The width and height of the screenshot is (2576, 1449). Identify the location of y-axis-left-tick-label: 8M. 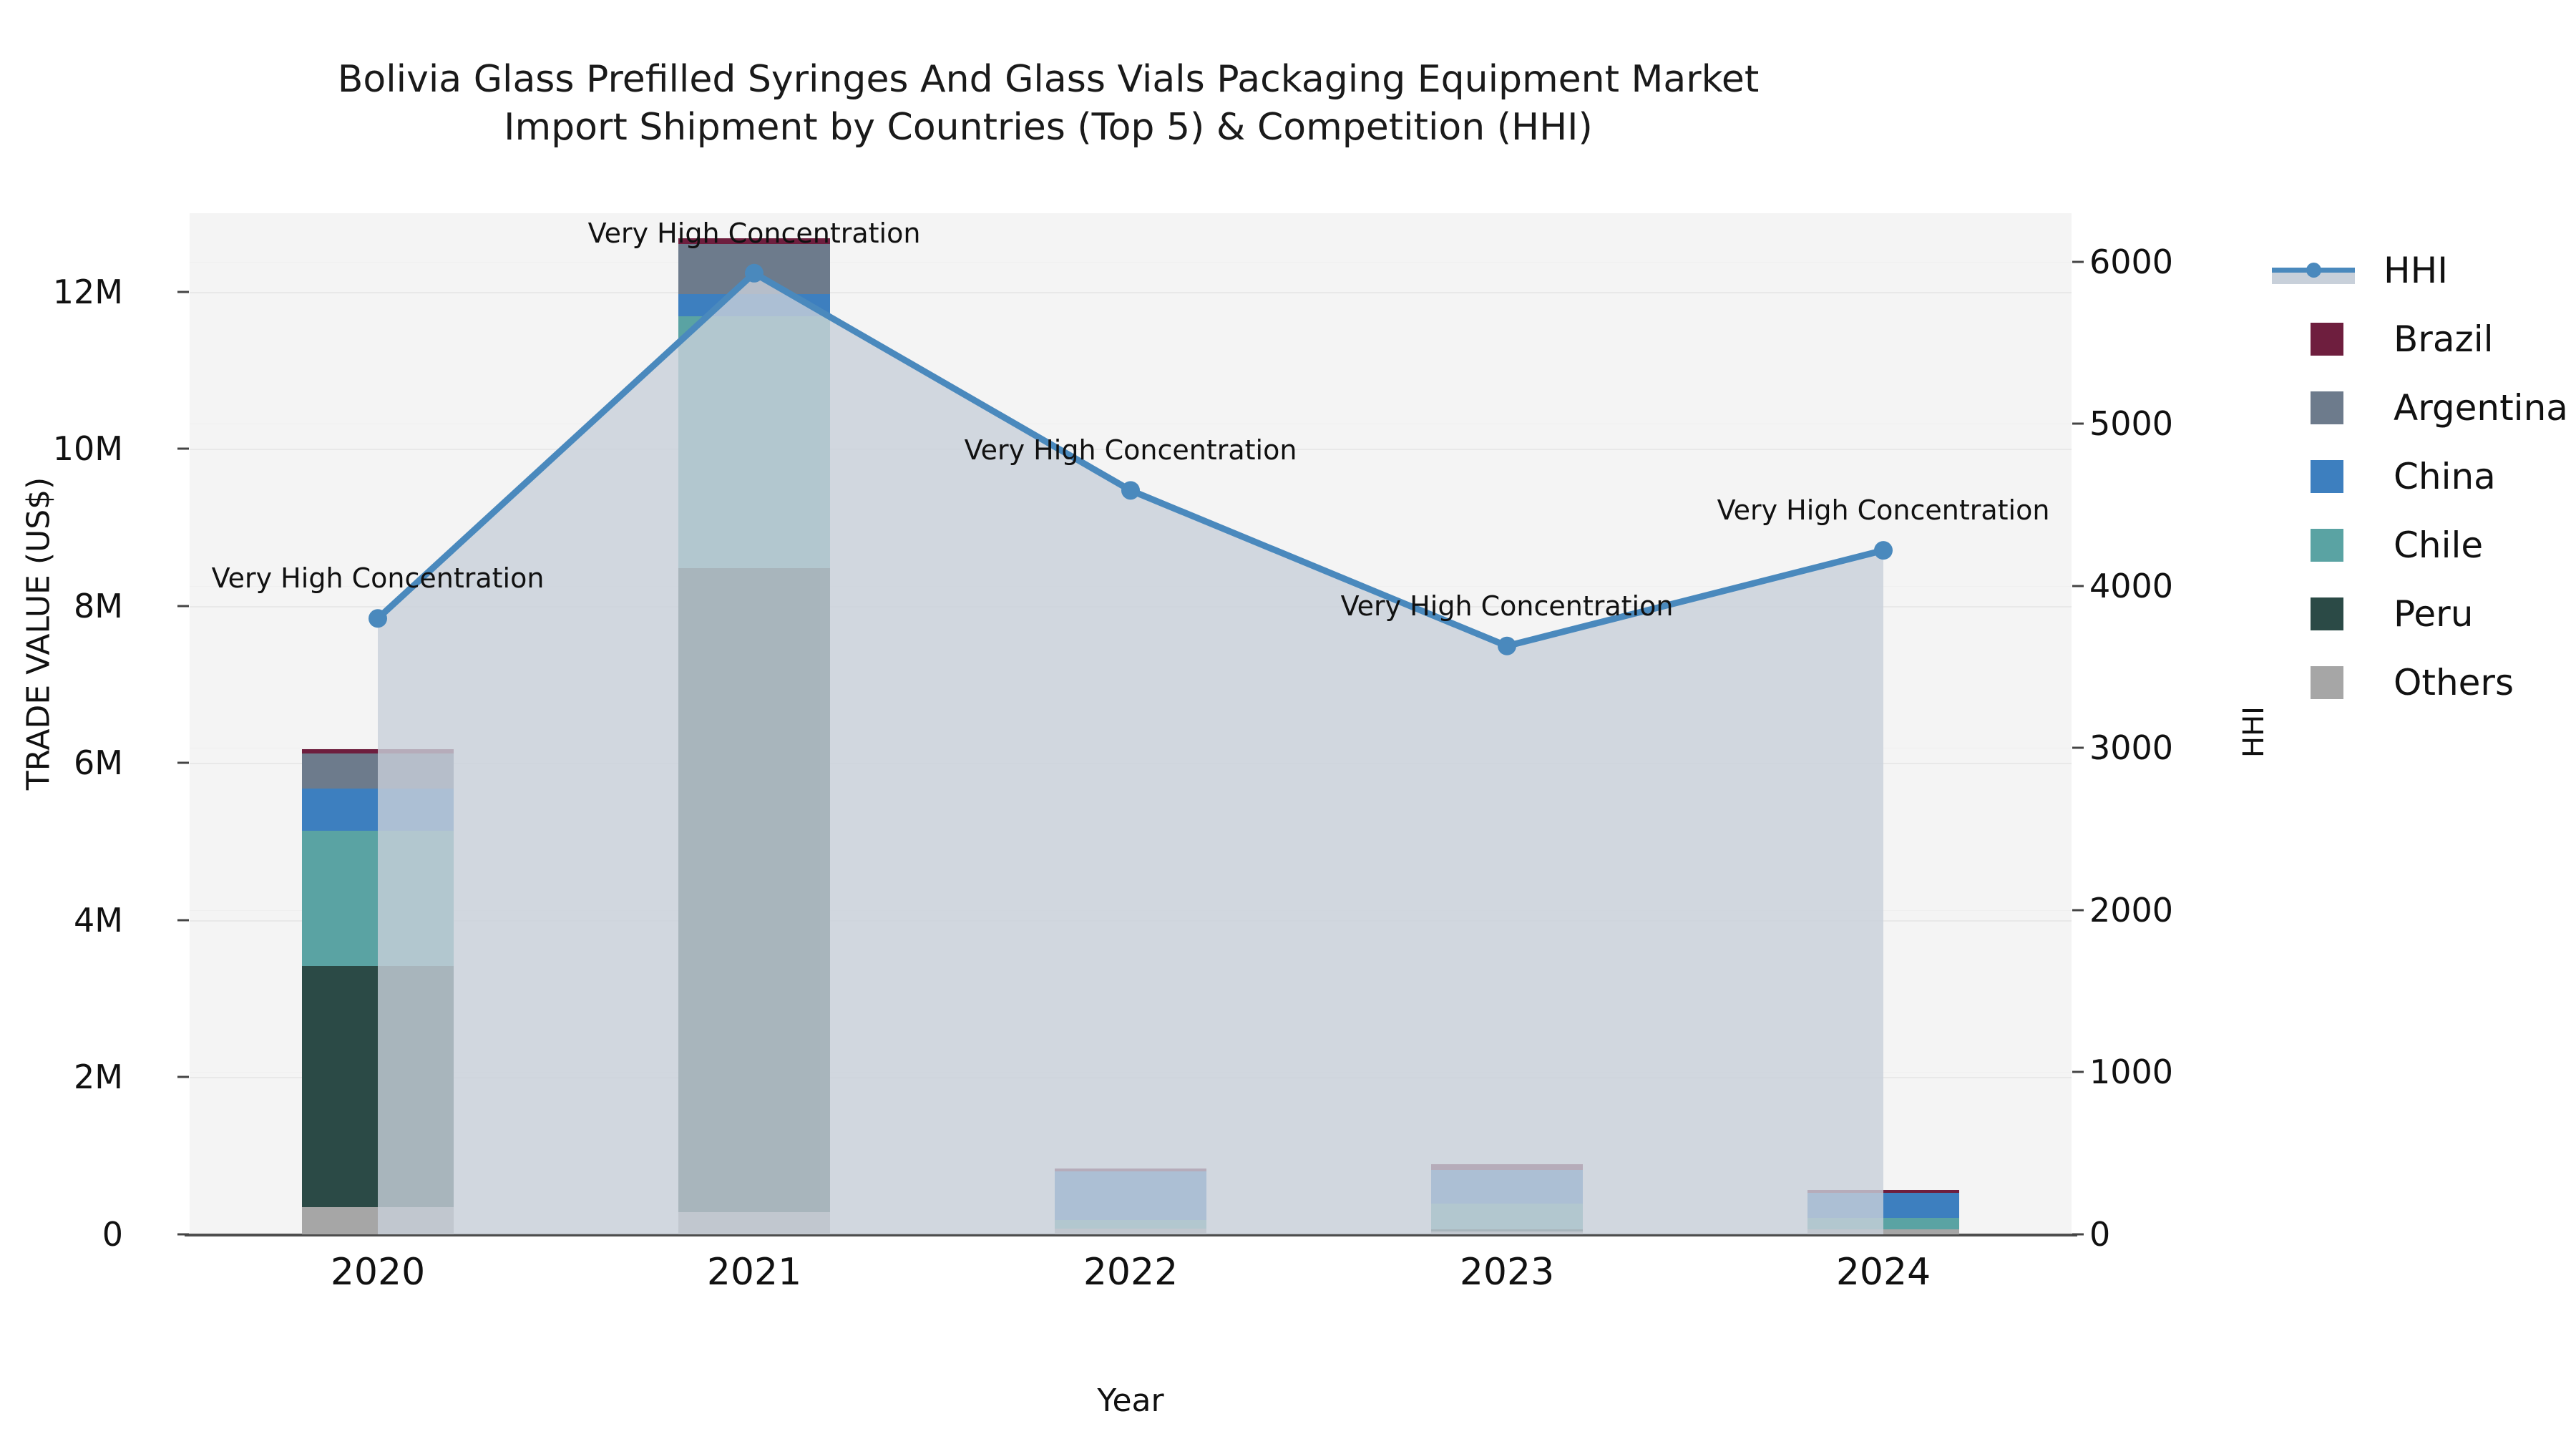
(98, 605).